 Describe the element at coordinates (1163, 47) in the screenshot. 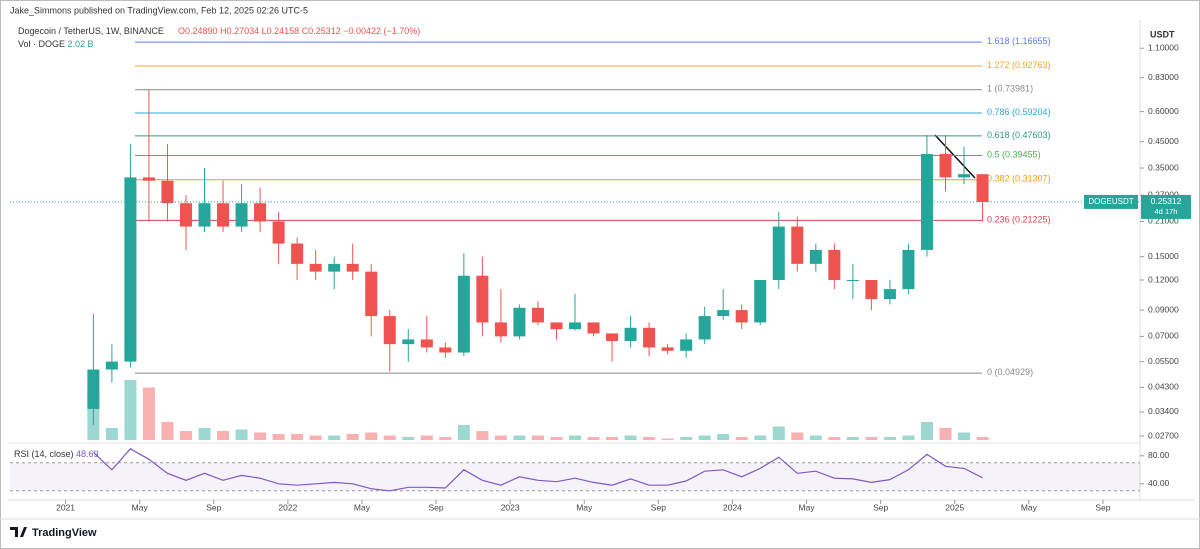

I see `y-tick-label: 1.10000` at that location.